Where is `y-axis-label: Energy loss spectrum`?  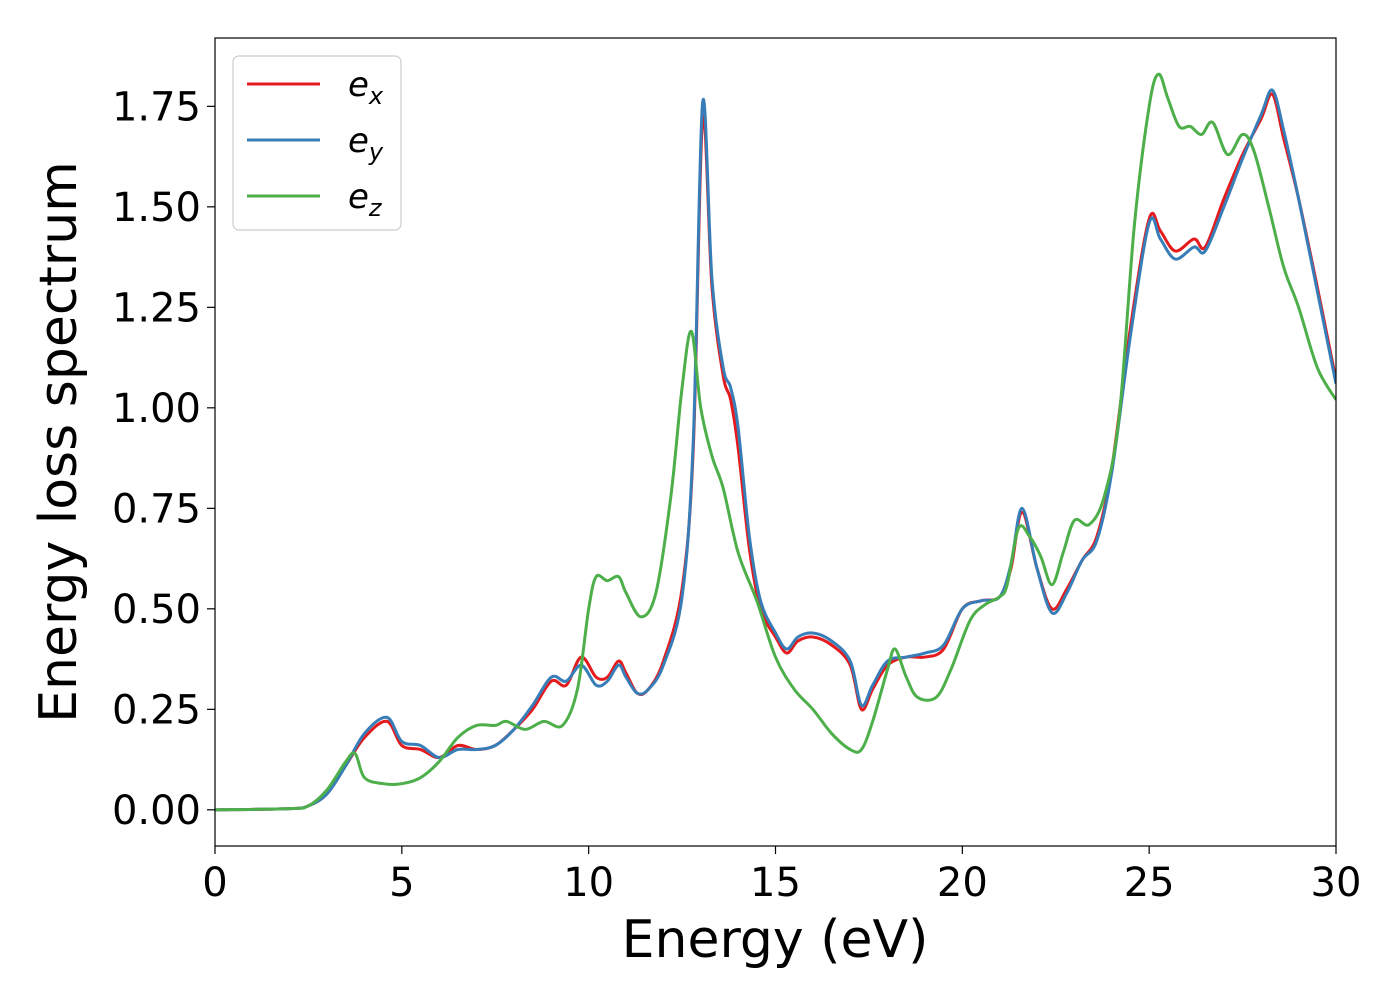
y-axis-label: Energy loss spectrum is located at coordinates (59, 442).